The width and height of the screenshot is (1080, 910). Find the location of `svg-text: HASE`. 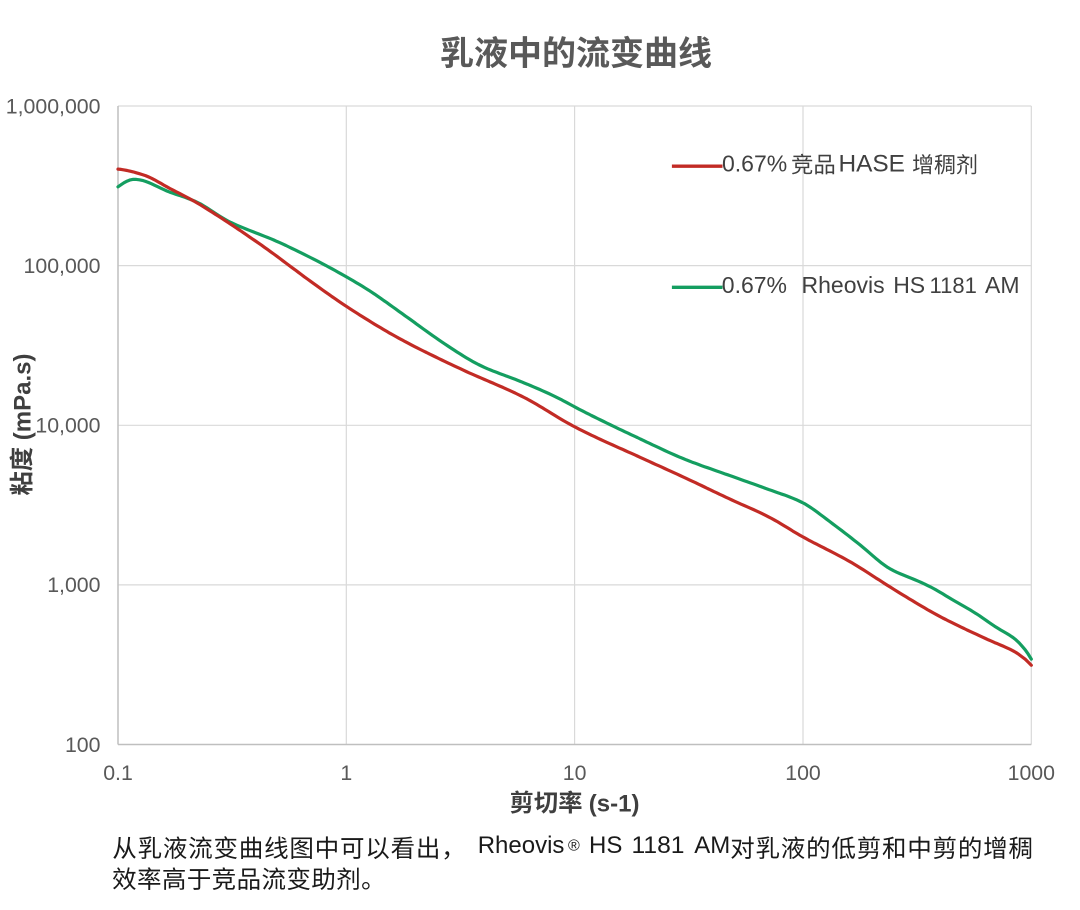

svg-text: HASE is located at coordinates (872, 164).